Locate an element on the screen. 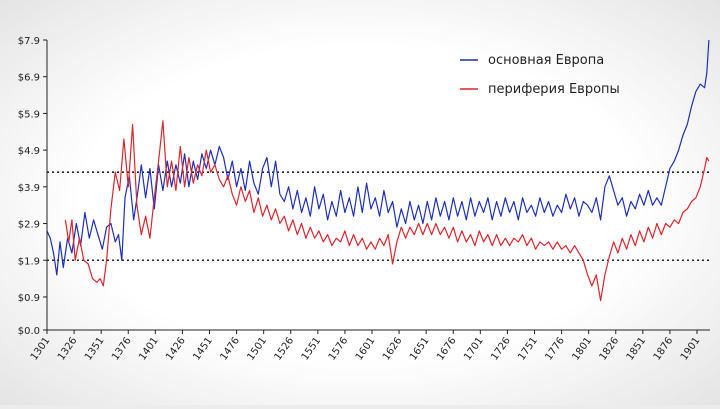 This screenshot has height=409, width=720. y-tick-label: $3.9 is located at coordinates (29, 188).